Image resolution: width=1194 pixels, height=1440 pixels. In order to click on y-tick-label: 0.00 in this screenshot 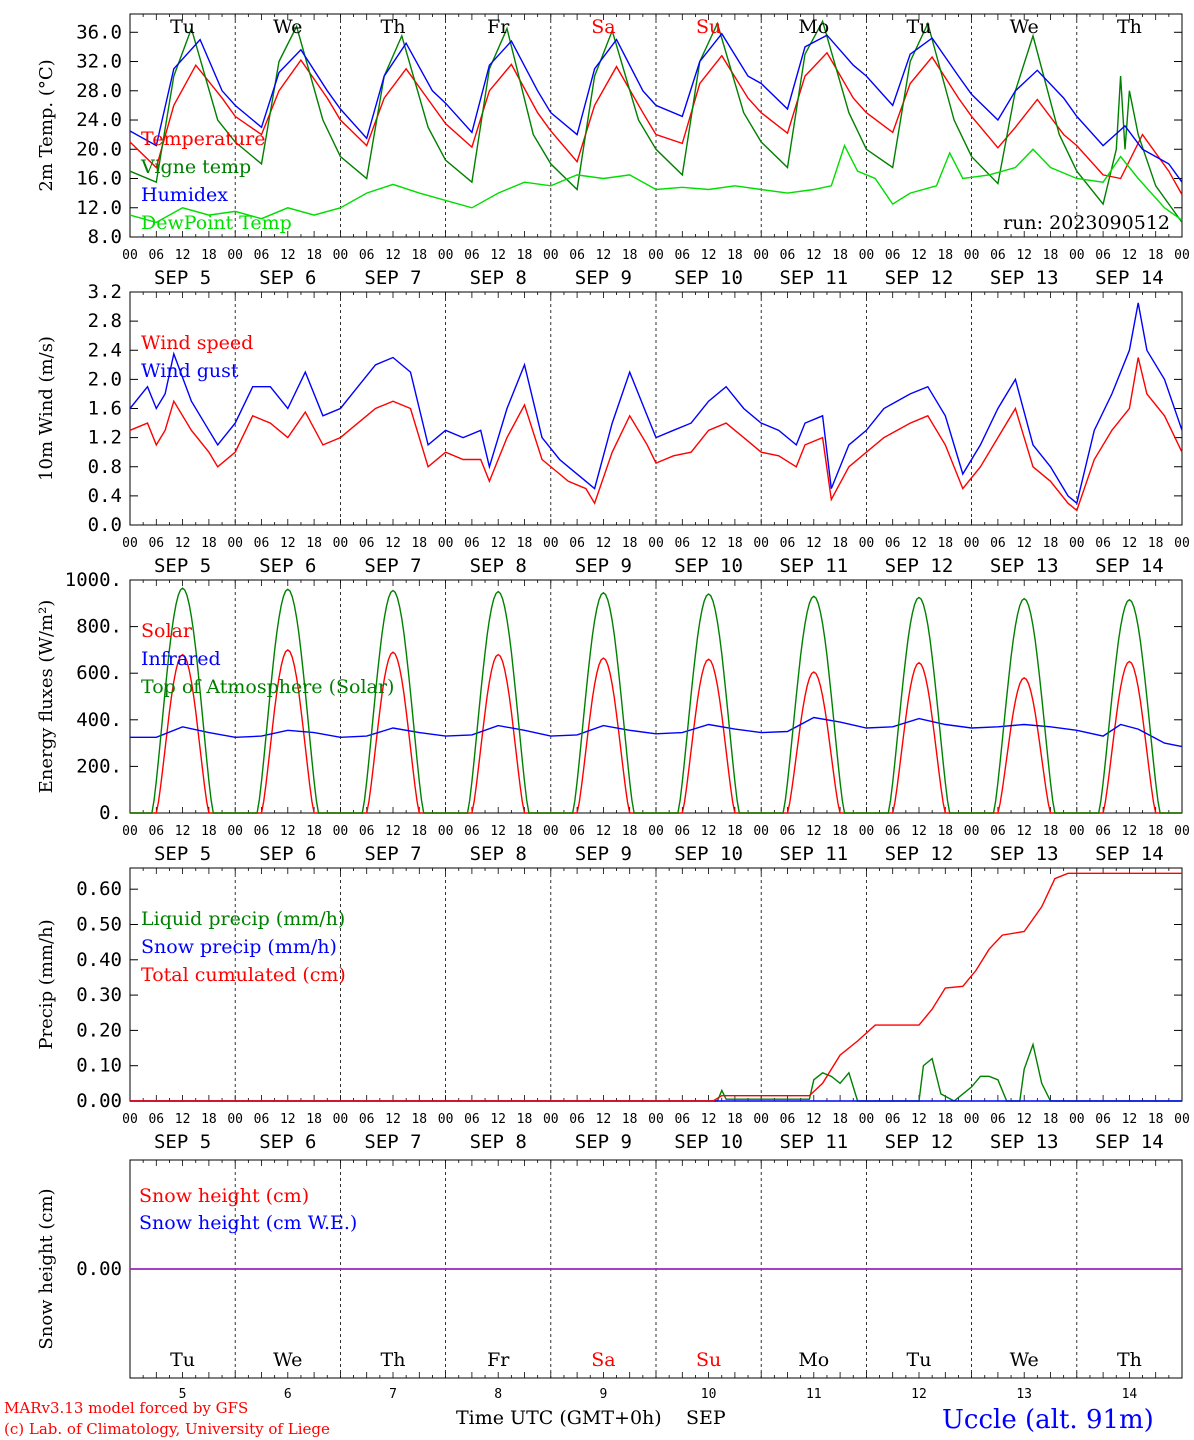, I will do `click(99, 1269)`.